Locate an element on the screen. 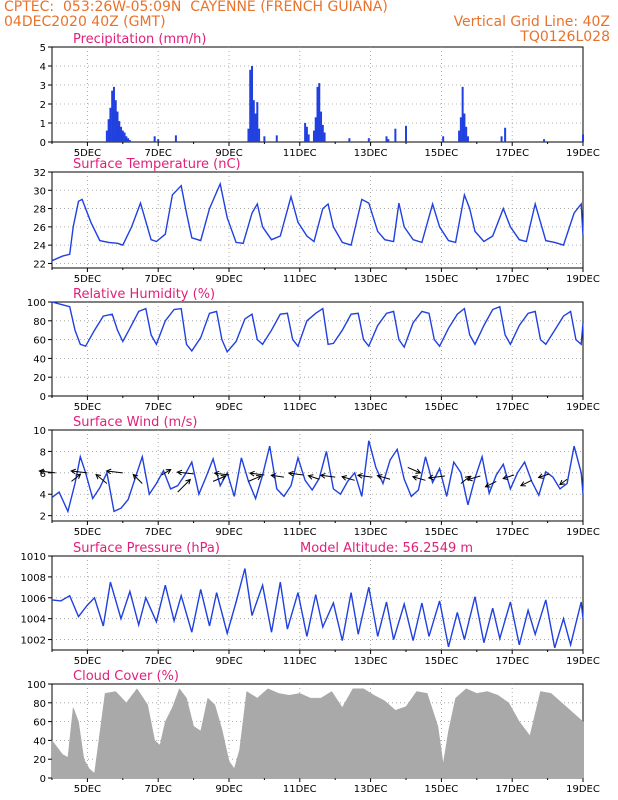 The image size is (618, 800). temp-xtick-label: 11DEC is located at coordinates (300, 279).